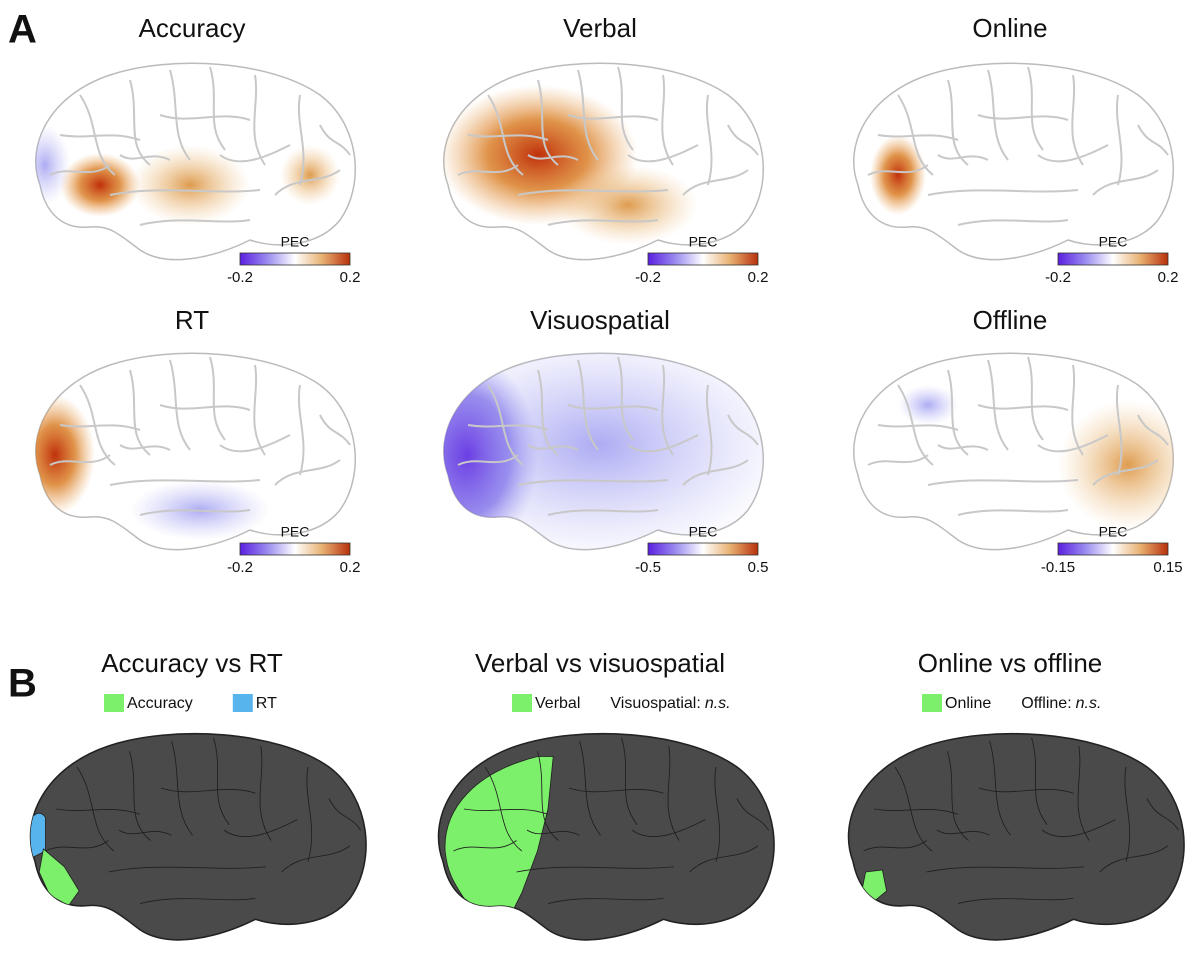 The height and width of the screenshot is (978, 1200). What do you see at coordinates (758, 567) in the screenshot?
I see `colorbar-max: 0.5` at bounding box center [758, 567].